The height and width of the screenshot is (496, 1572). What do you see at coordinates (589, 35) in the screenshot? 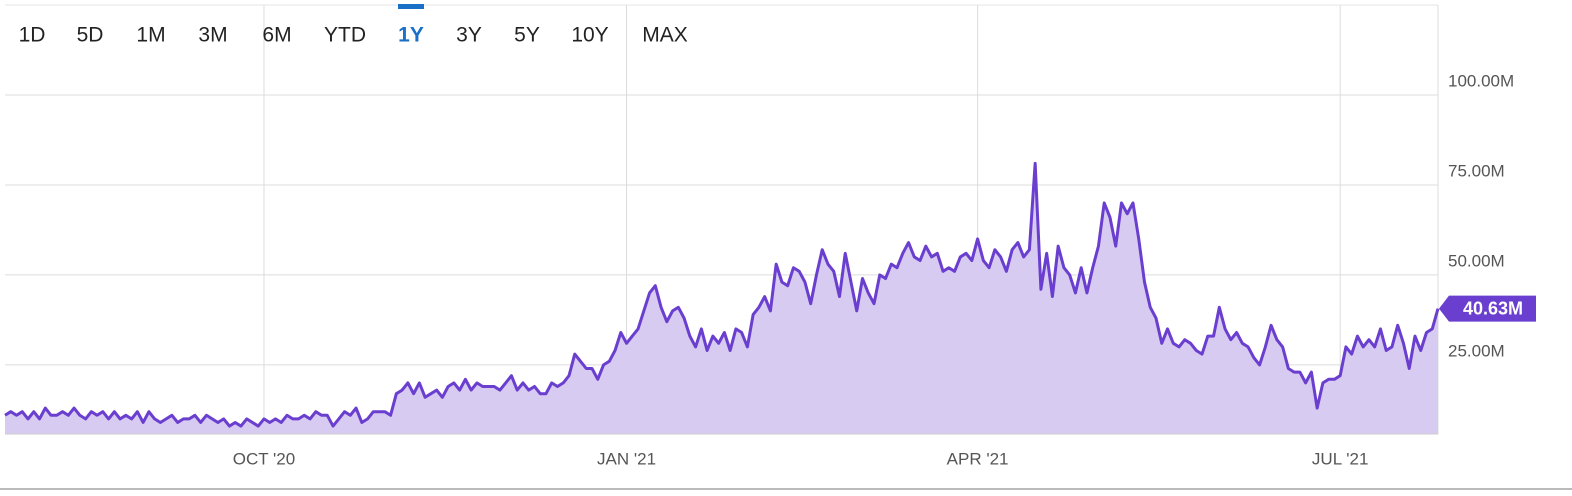
I see `range-button: 10Y` at bounding box center [589, 35].